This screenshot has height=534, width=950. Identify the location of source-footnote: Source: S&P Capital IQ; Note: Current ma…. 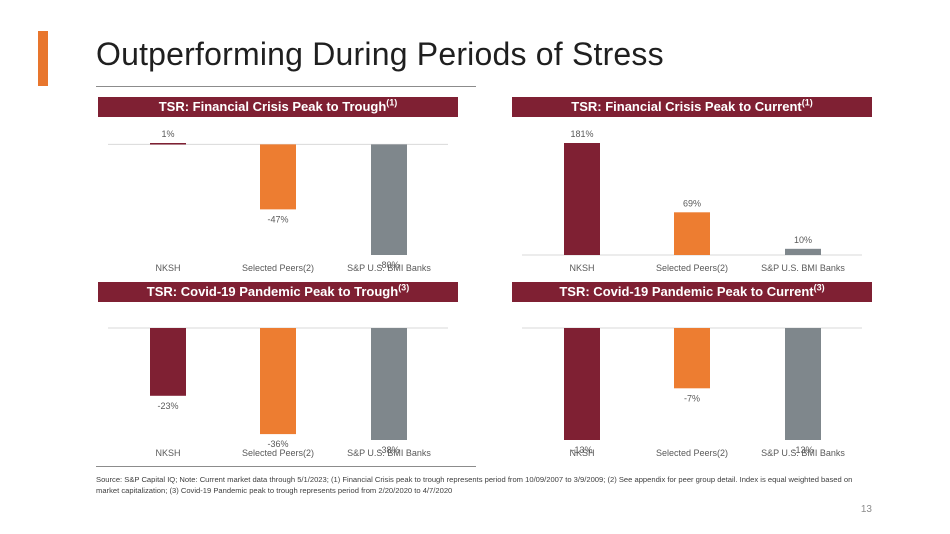
(474, 485).